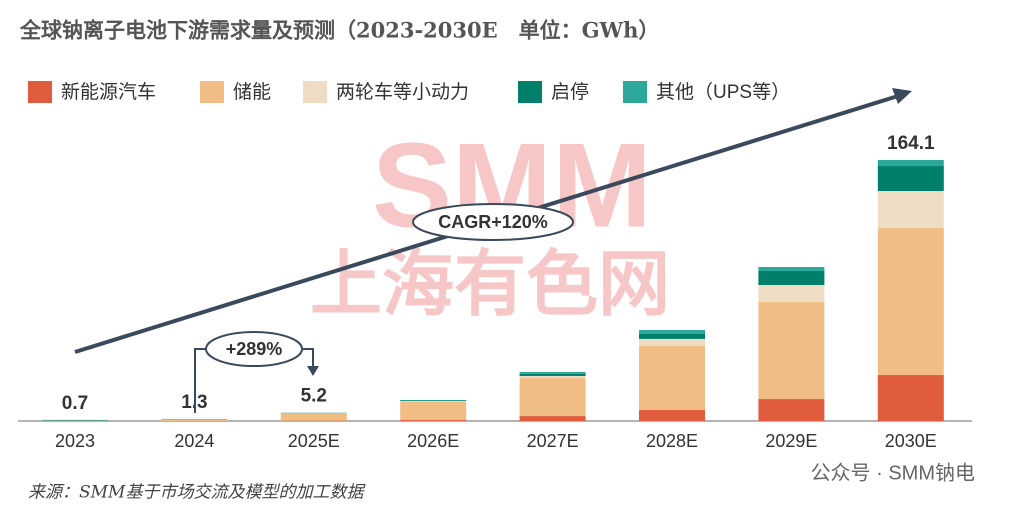 The height and width of the screenshot is (514, 1009). Describe the element at coordinates (911, 441) in the screenshot. I see `x-tick-label: 2030E` at that location.